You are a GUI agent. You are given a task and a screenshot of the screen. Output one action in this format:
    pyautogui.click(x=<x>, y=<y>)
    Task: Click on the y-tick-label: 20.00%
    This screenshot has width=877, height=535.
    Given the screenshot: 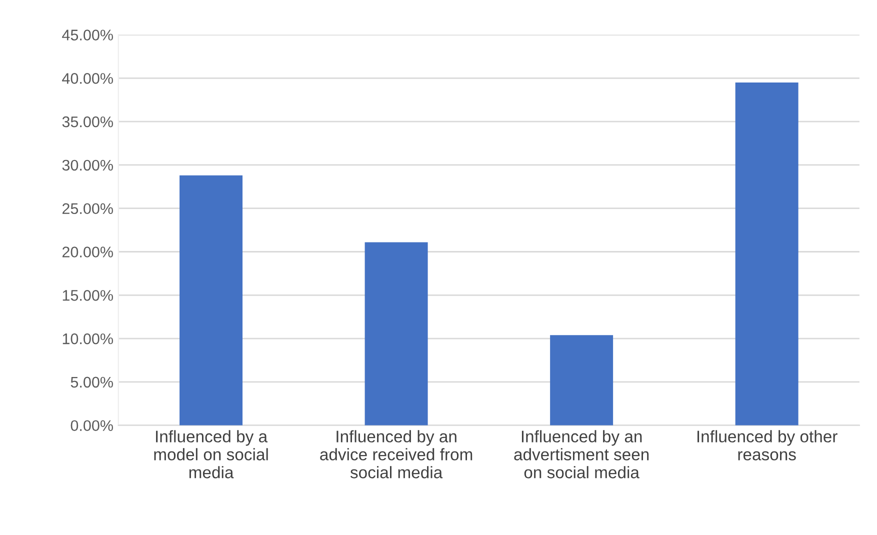 What is the action you would take?
    pyautogui.click(x=87, y=252)
    